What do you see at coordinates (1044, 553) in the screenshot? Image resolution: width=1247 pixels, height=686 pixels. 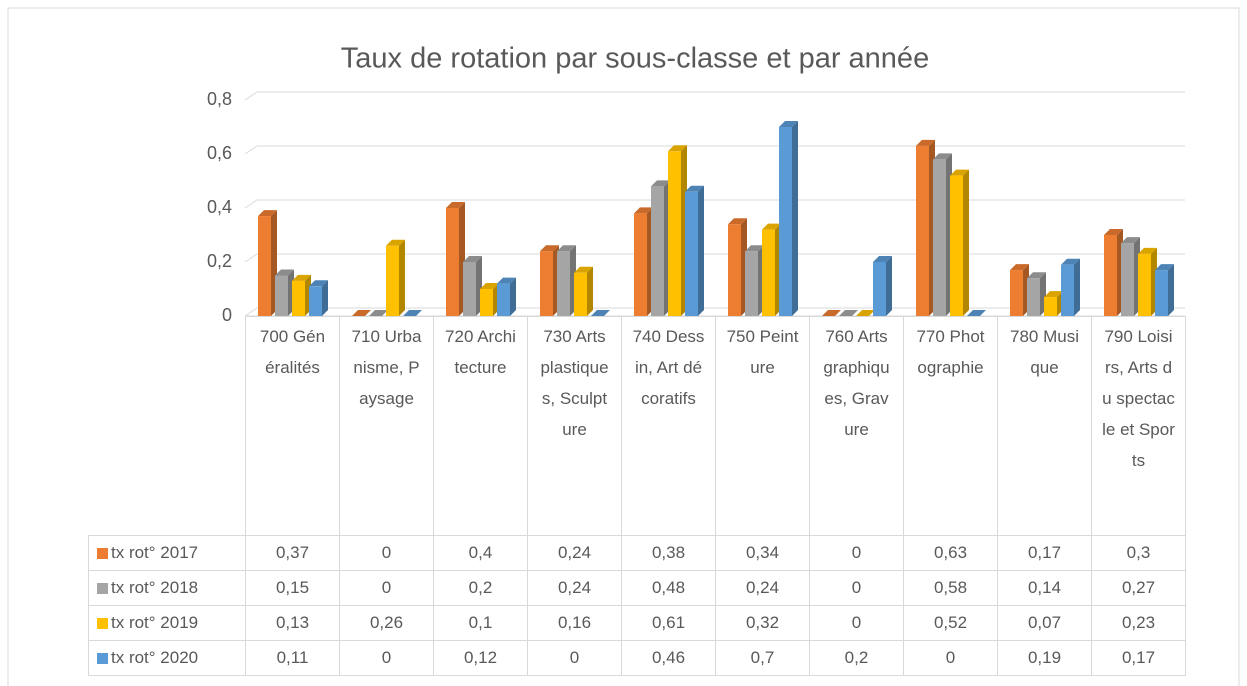 I see `data-table-value: 0,17` at bounding box center [1044, 553].